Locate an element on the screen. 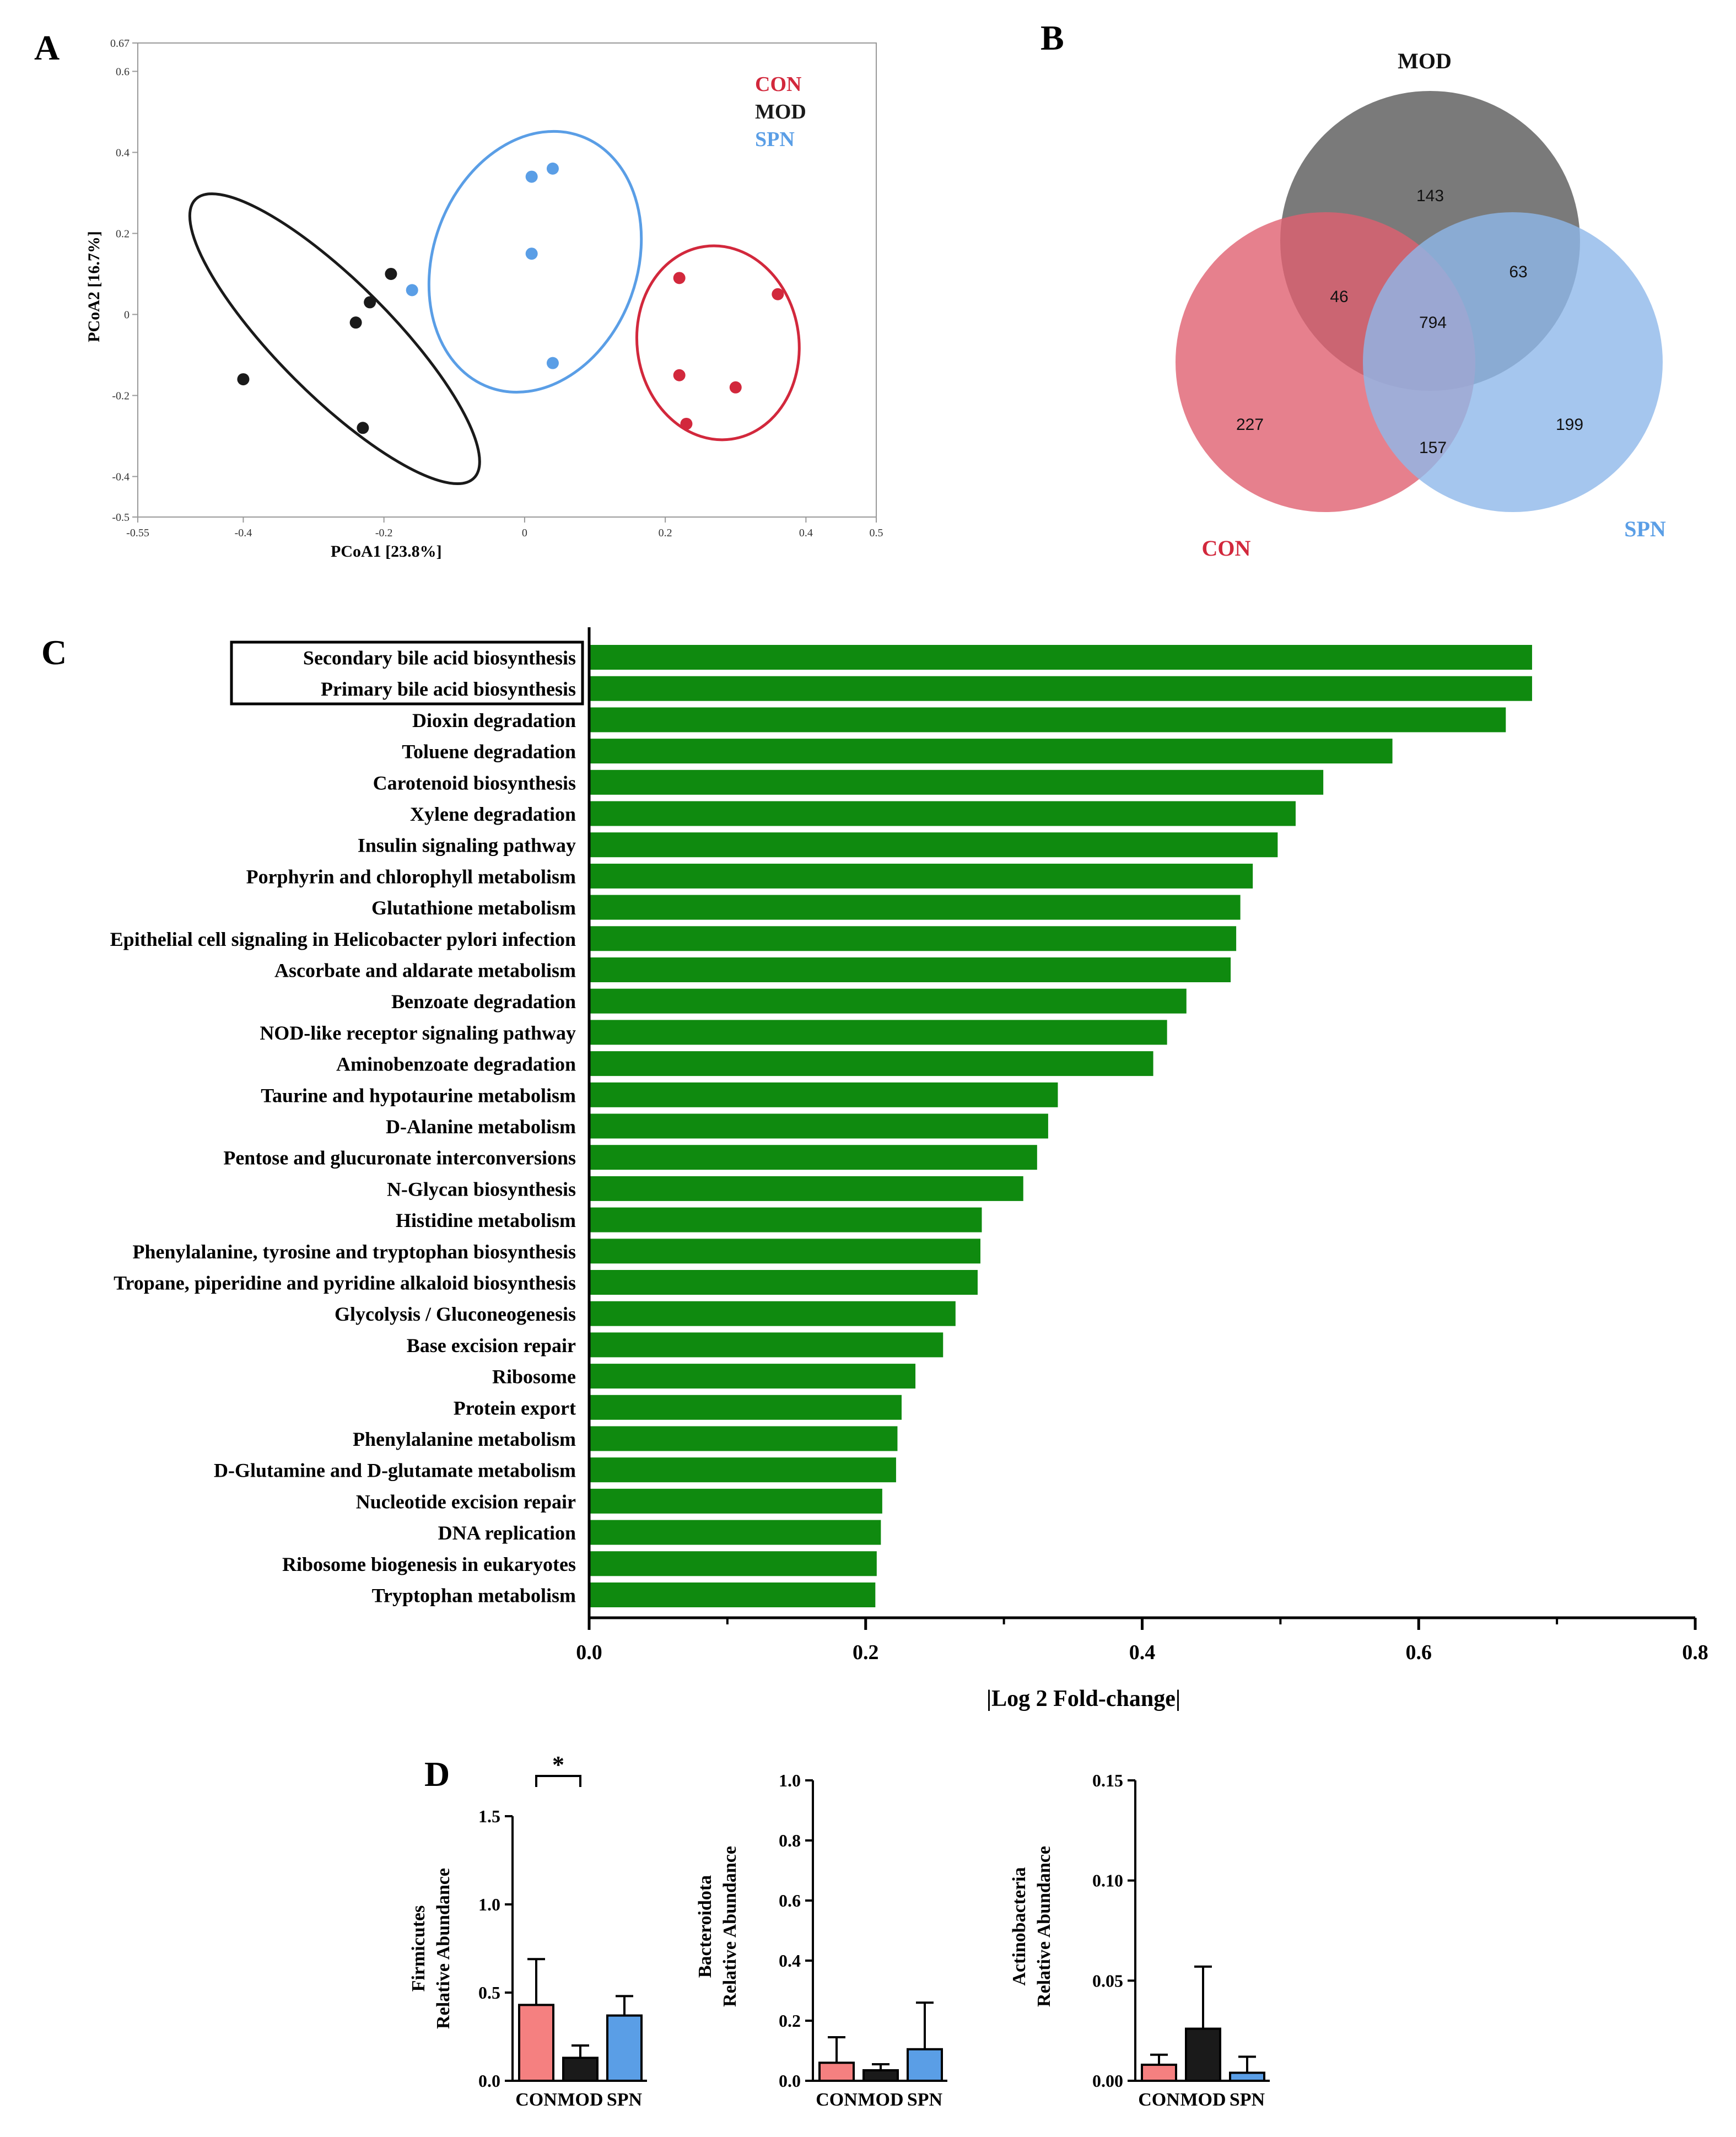  category-label: SPN is located at coordinates (1247, 2100).